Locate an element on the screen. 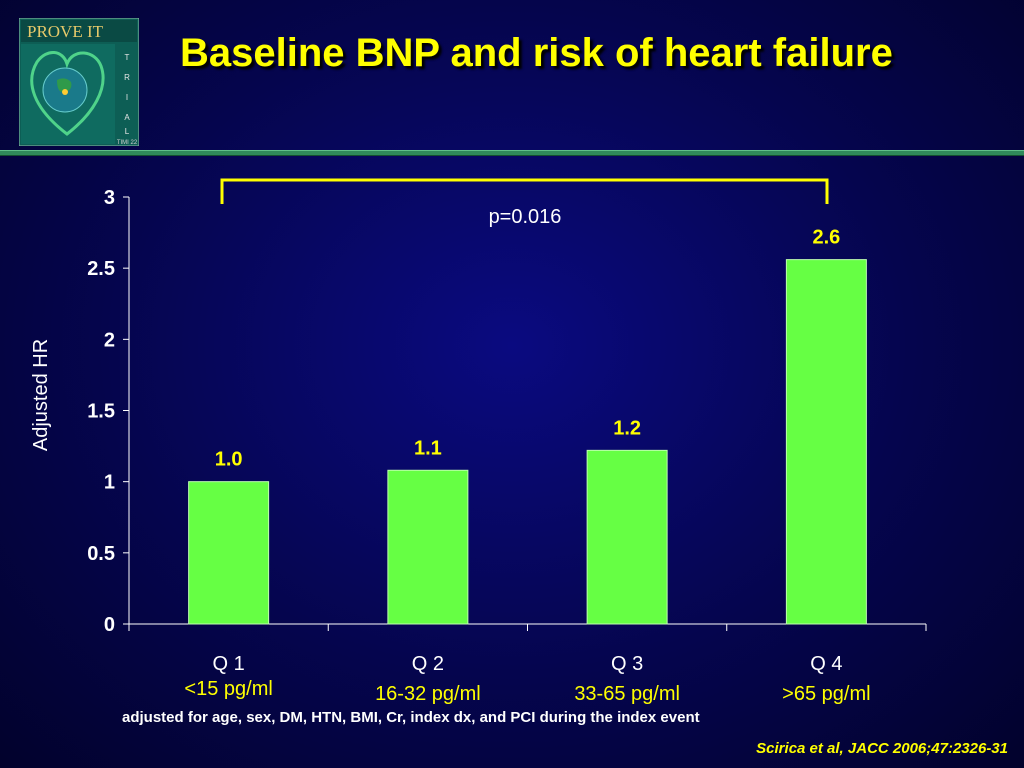 This screenshot has height=768, width=1024. y-tick-label: 2.5 is located at coordinates (101, 269).